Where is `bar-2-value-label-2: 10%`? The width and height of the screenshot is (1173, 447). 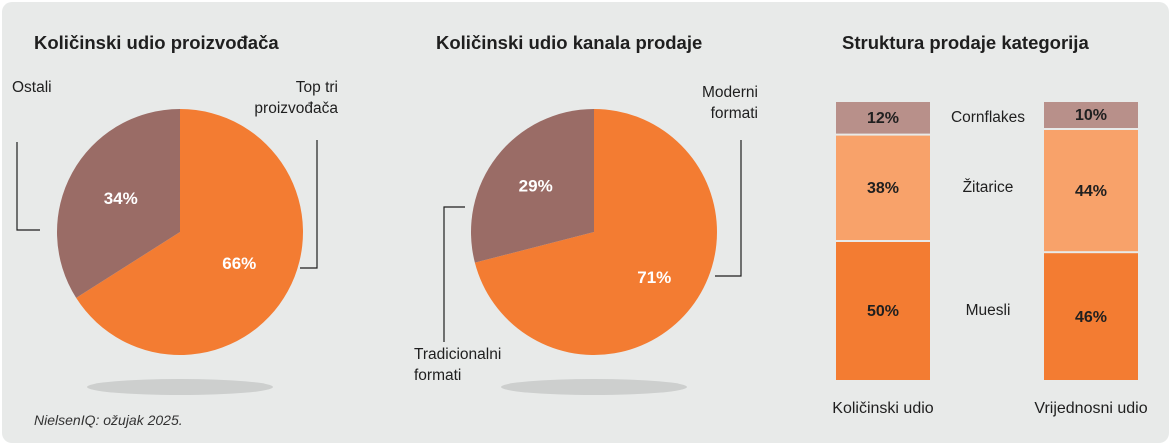
bar-2-value-label-2: 10% is located at coordinates (1091, 115).